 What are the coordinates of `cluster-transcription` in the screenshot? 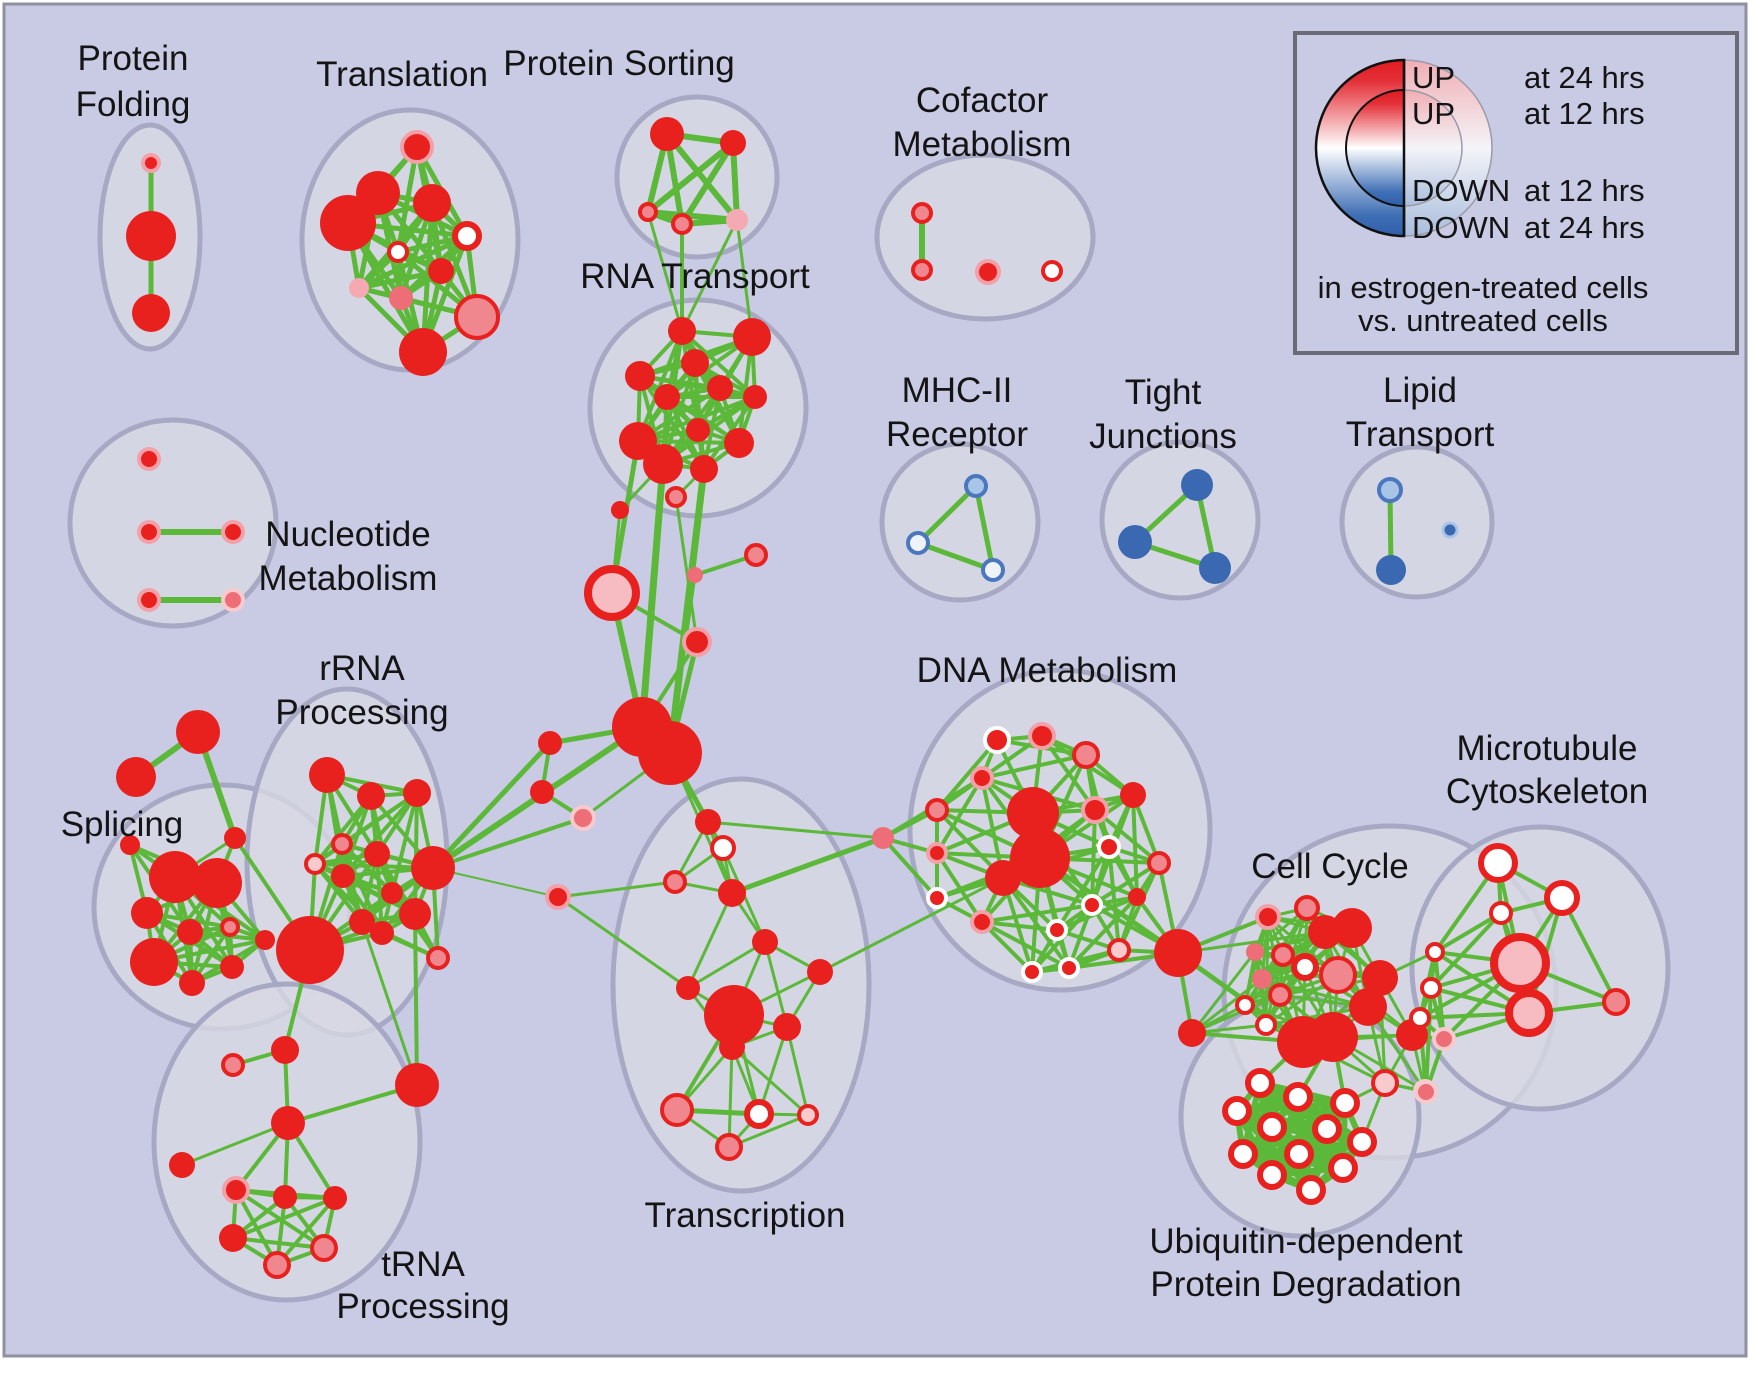 It's located at (741, 985).